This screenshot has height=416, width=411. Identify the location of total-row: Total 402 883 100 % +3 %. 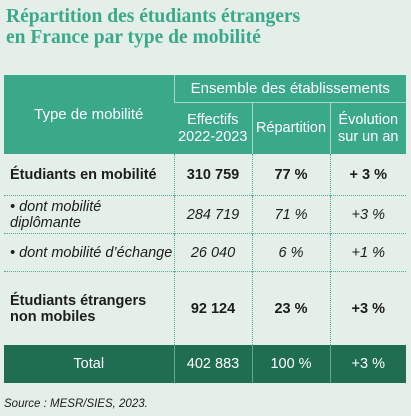
(205, 364).